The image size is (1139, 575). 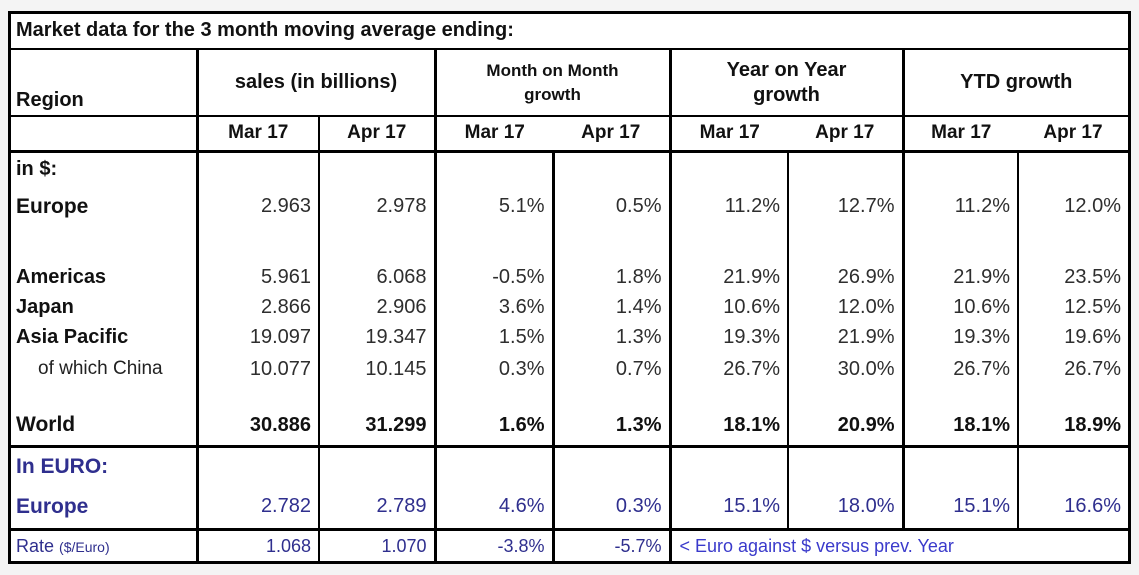 What do you see at coordinates (845, 307) in the screenshot?
I see `japan-yoy-apr: 12.0%` at bounding box center [845, 307].